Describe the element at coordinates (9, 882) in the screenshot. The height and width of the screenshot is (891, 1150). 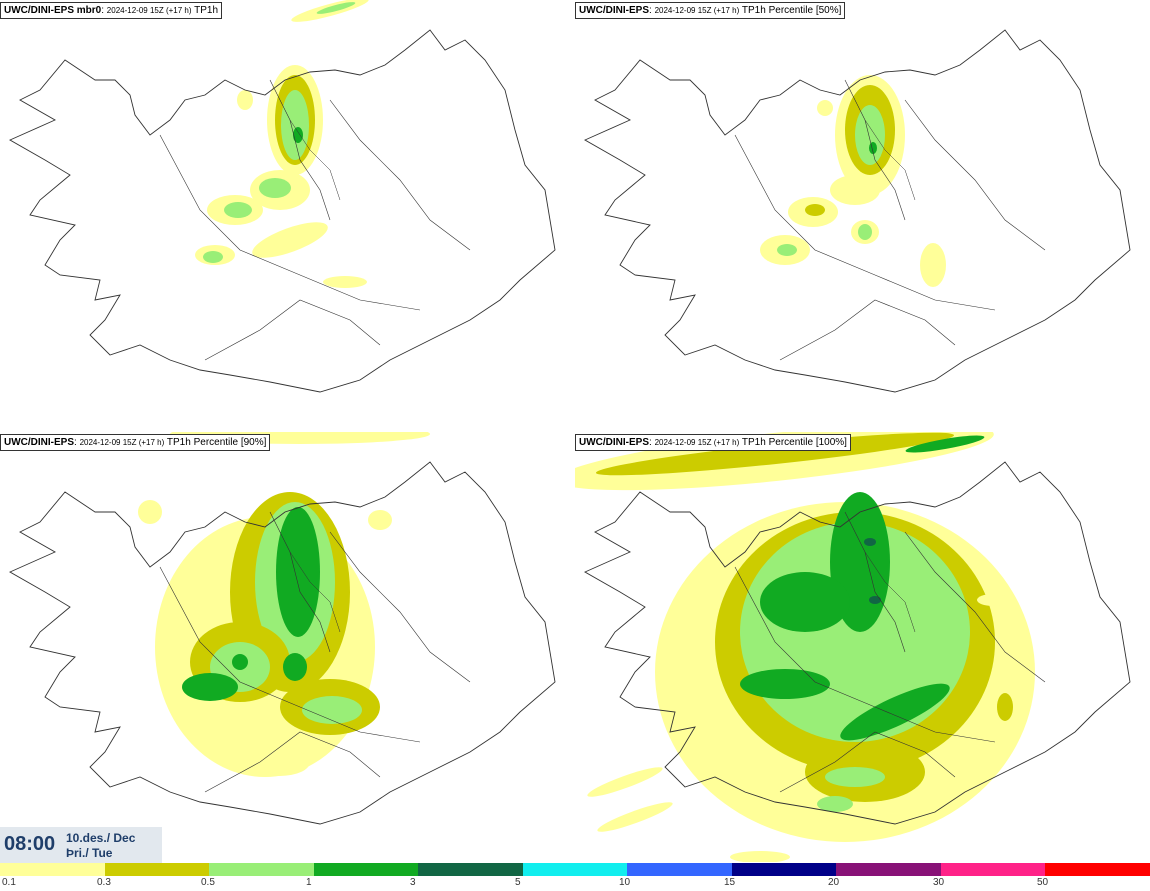
I see `legend-tick-label: 0.1` at that location.